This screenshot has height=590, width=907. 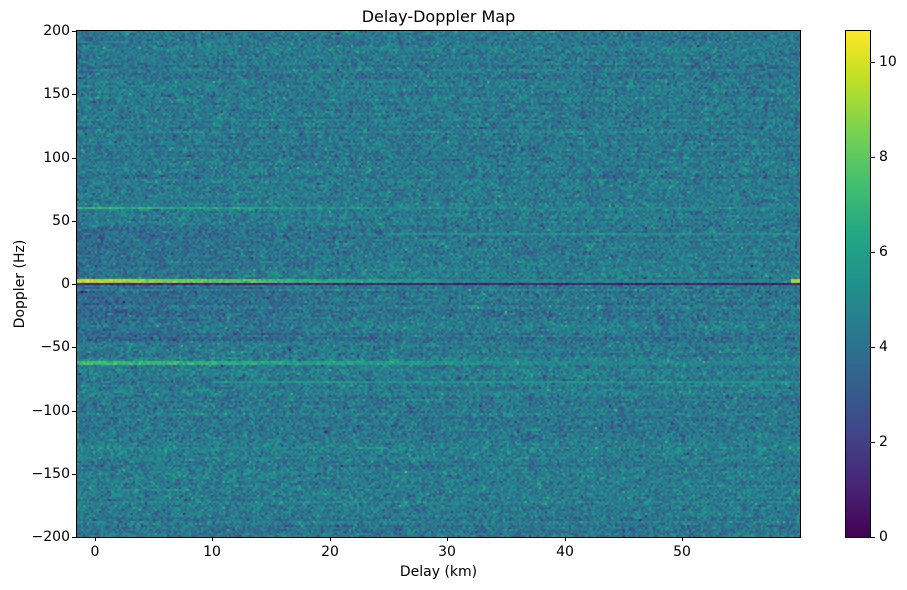 What do you see at coordinates (447, 552) in the screenshot?
I see `x-tick-label: 30` at bounding box center [447, 552].